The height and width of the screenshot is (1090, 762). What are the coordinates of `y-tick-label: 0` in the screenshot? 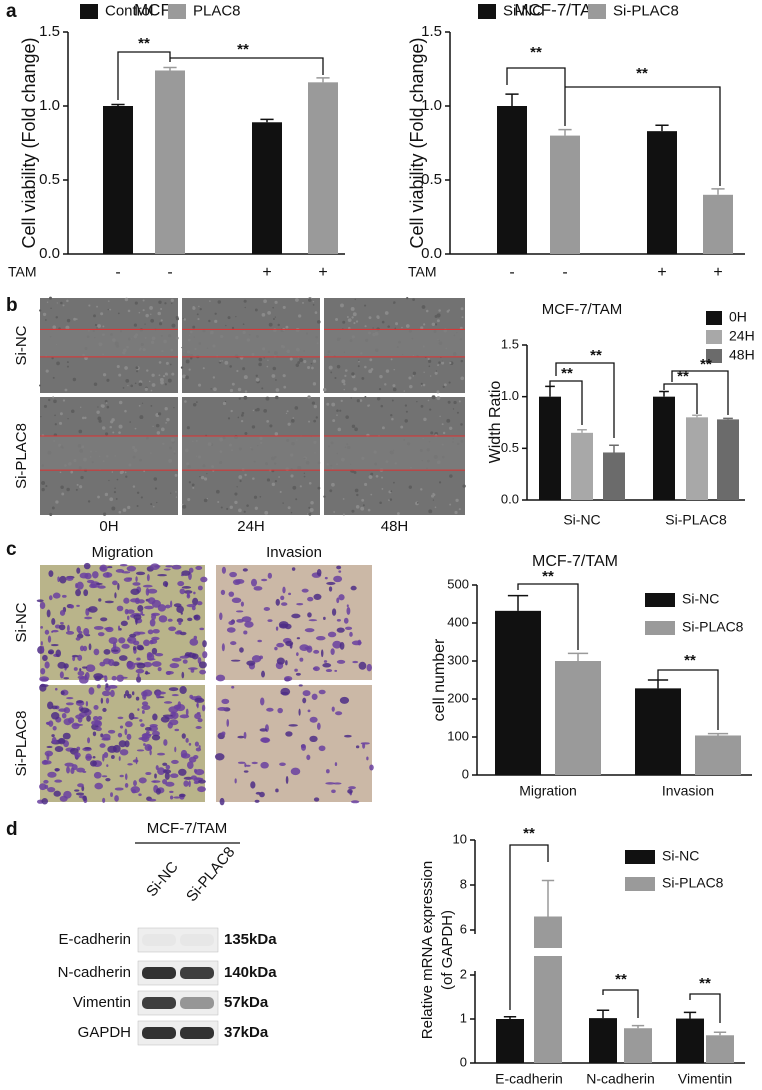 It's located at (465, 773).